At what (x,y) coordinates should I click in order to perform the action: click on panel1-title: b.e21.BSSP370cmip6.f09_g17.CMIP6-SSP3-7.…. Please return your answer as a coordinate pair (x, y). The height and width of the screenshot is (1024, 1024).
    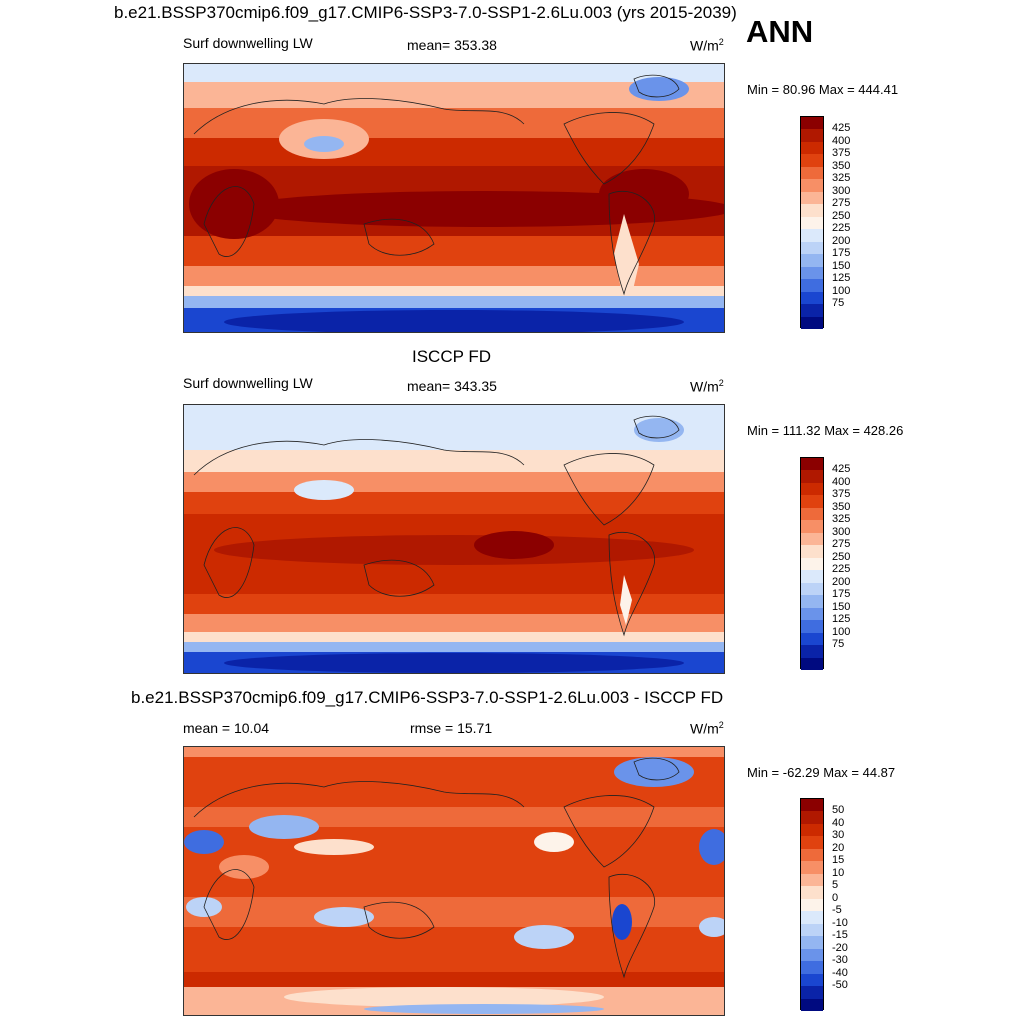
    Looking at the image, I should click on (425, 12).